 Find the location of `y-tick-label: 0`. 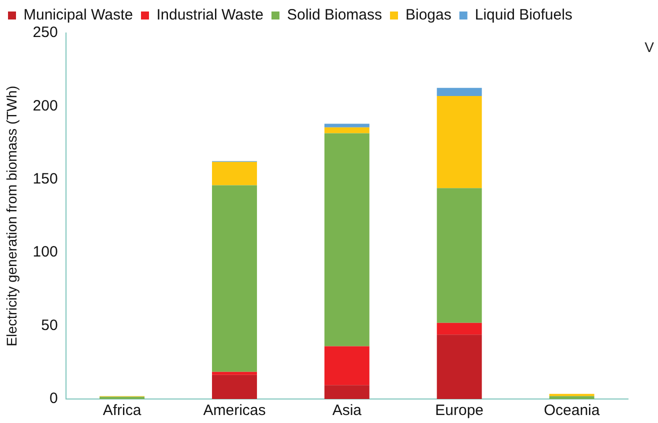

y-tick-label: 0 is located at coordinates (53, 399).